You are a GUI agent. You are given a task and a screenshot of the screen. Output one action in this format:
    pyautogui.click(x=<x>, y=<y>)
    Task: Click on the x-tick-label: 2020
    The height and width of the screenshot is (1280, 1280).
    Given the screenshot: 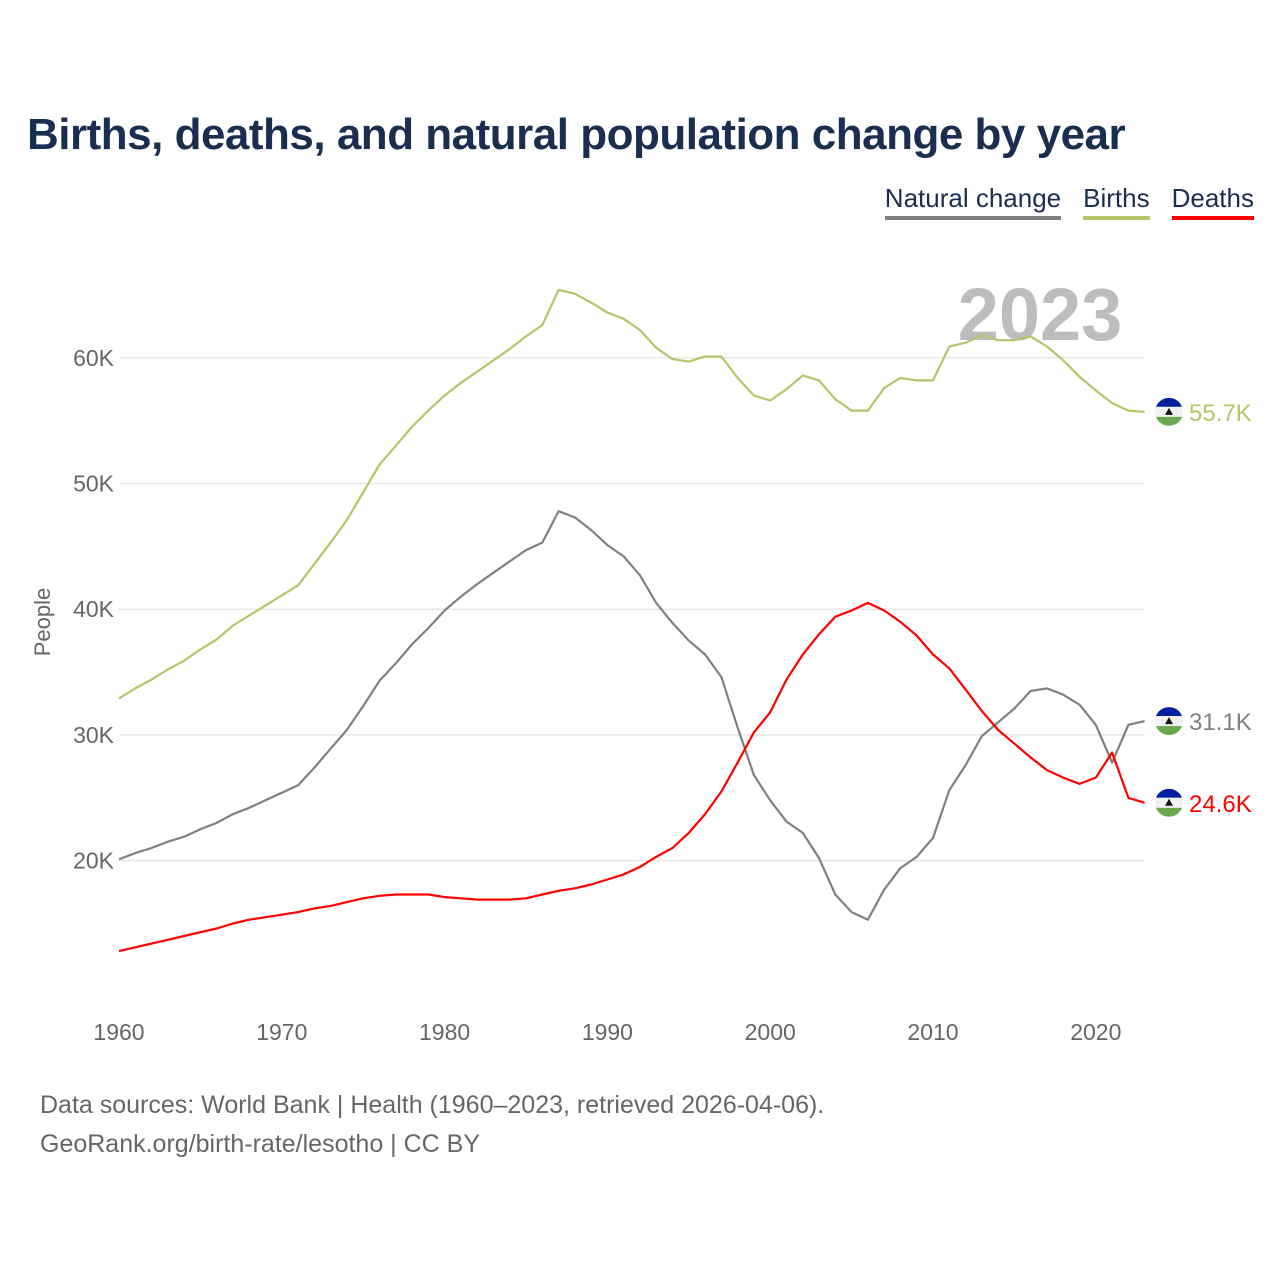 What is the action you would take?
    pyautogui.click(x=1095, y=1032)
    